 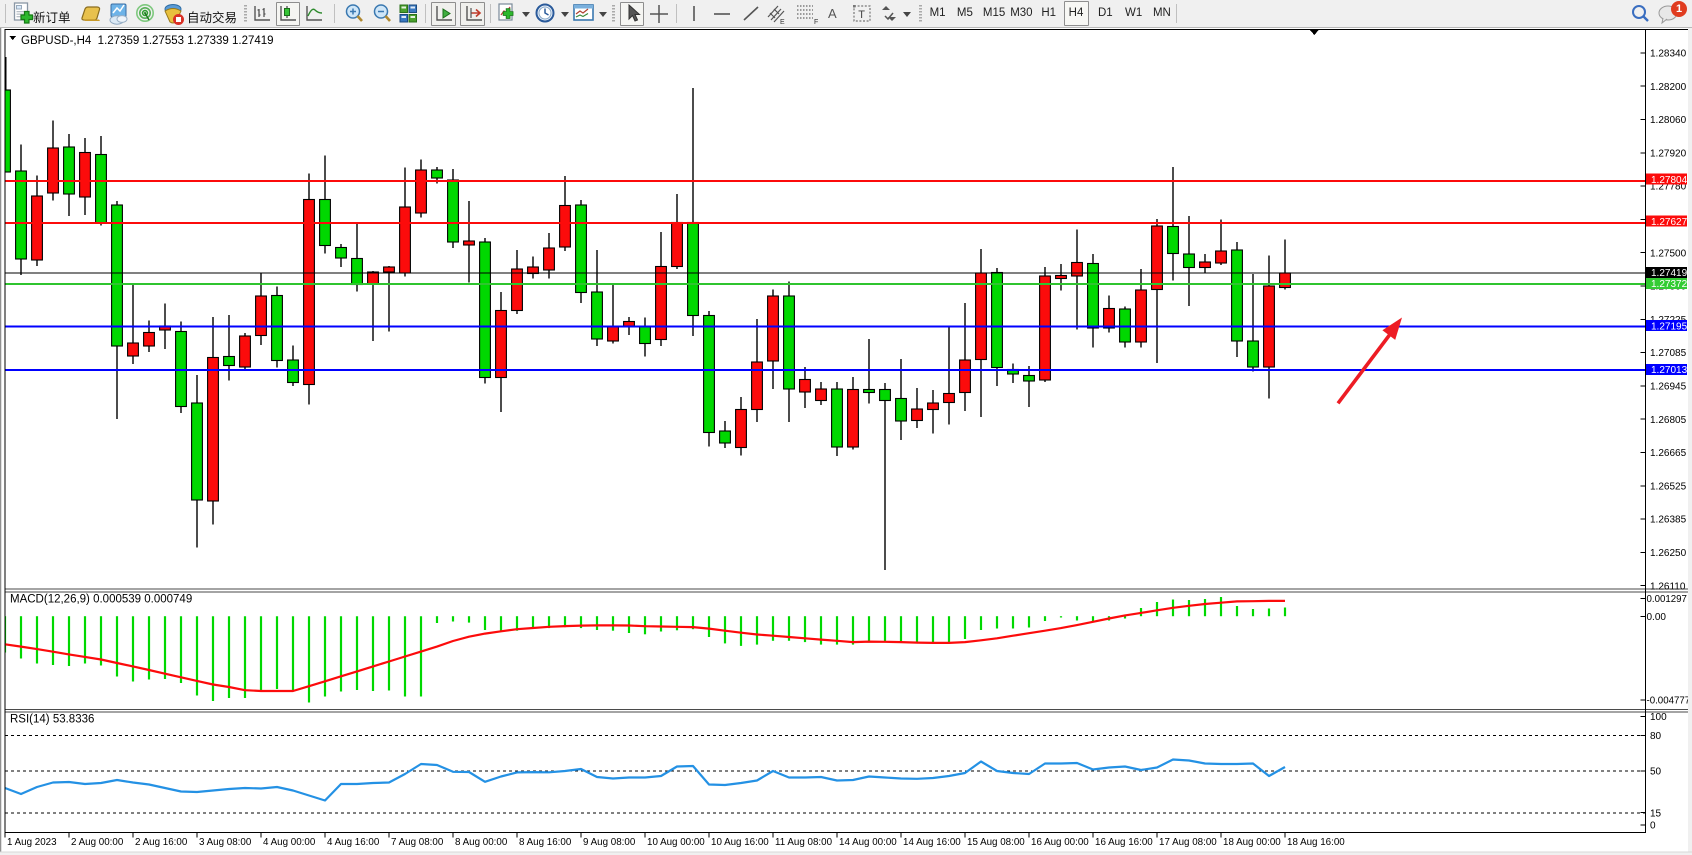 What do you see at coordinates (1653, 825) in the screenshot?
I see `svg-text: 0` at bounding box center [1653, 825].